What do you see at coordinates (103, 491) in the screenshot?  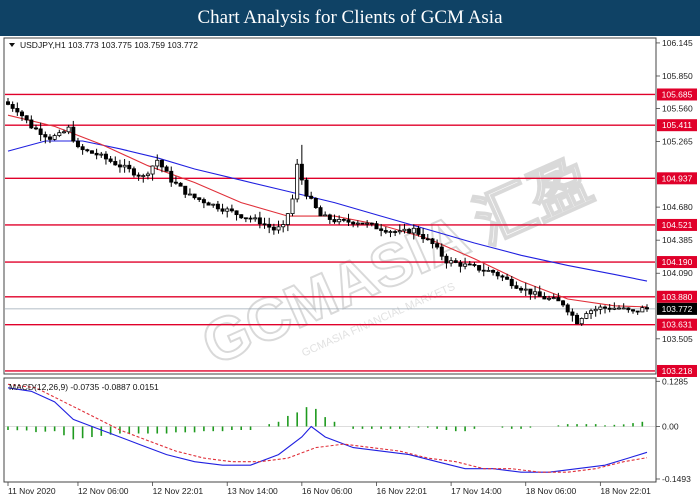 I see `x-tick-label: 12 Nov 06:00` at bounding box center [103, 491].